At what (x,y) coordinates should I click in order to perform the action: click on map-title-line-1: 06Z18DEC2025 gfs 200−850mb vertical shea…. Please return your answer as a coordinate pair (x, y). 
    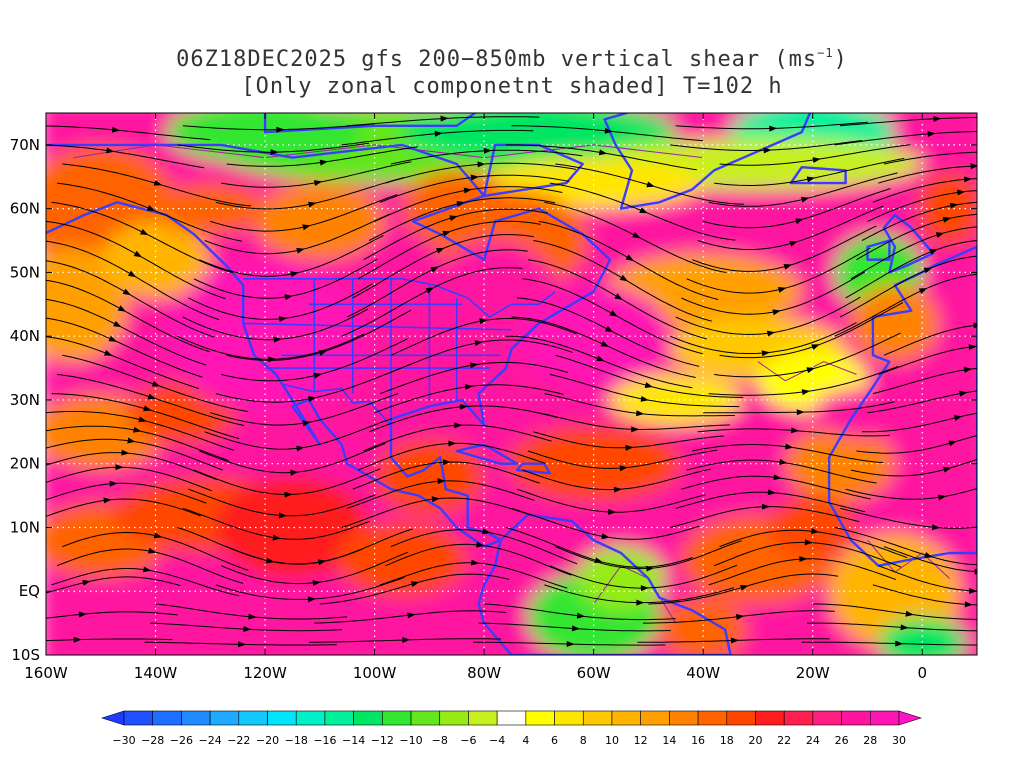
    Looking at the image, I should click on (512, 59).